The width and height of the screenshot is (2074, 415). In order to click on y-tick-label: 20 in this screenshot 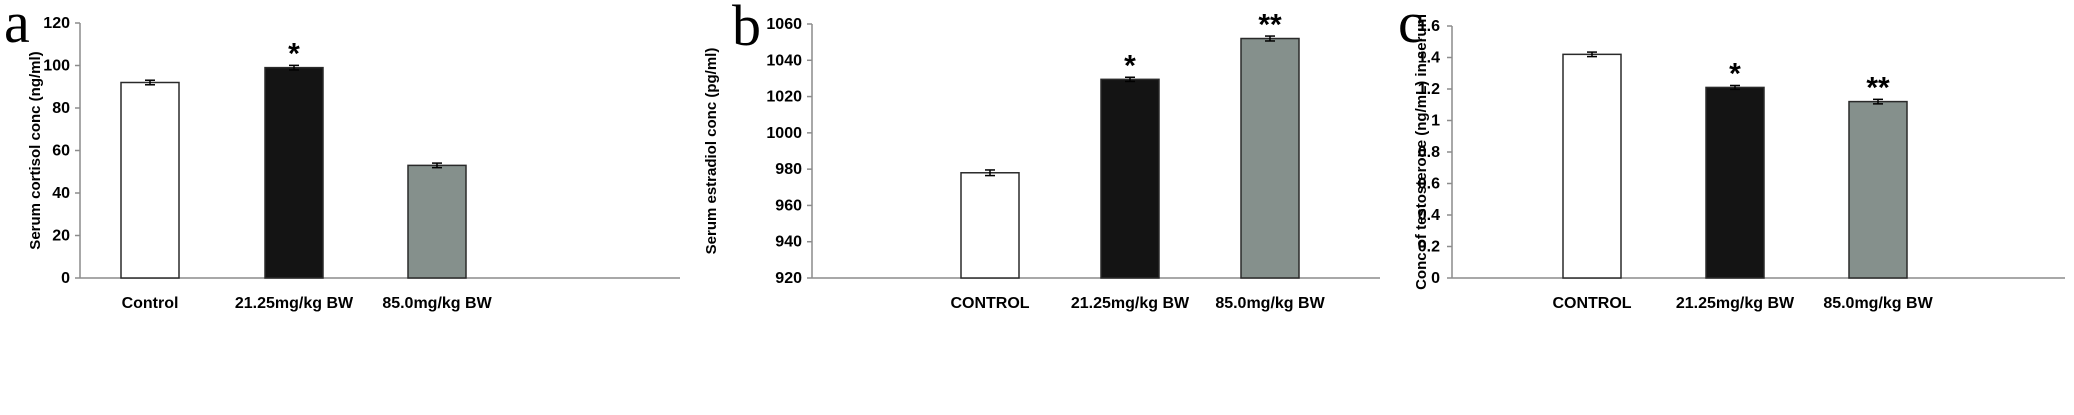, I will do `click(61, 236)`.